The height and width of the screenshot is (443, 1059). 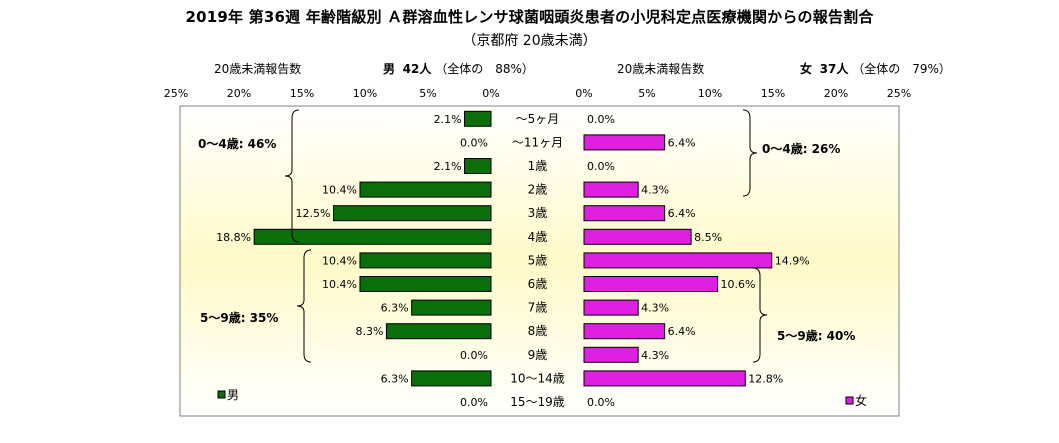 I want to click on left-header-share: （全体の 88%）, so click(x=484, y=69).